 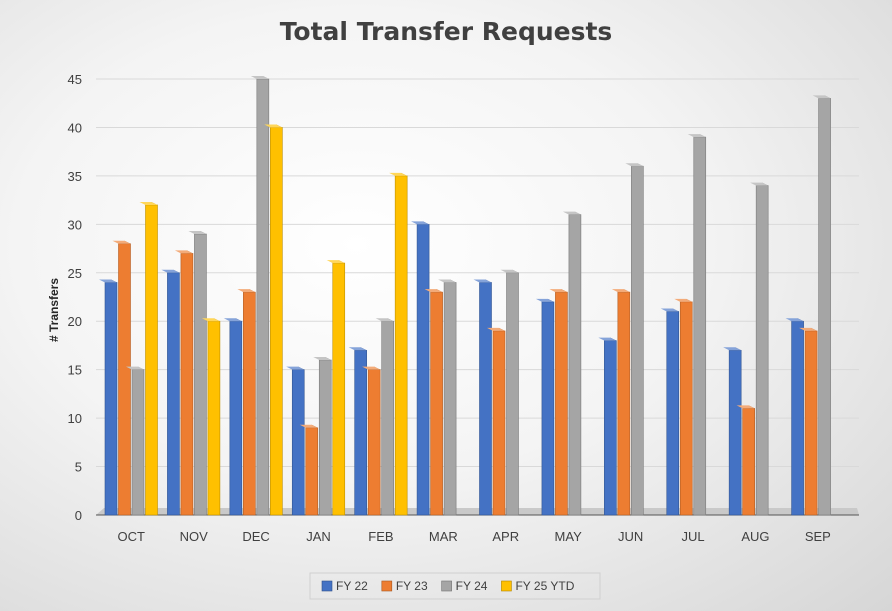 What do you see at coordinates (538, 586) in the screenshot?
I see `legend-item: FY 25 YTD` at bounding box center [538, 586].